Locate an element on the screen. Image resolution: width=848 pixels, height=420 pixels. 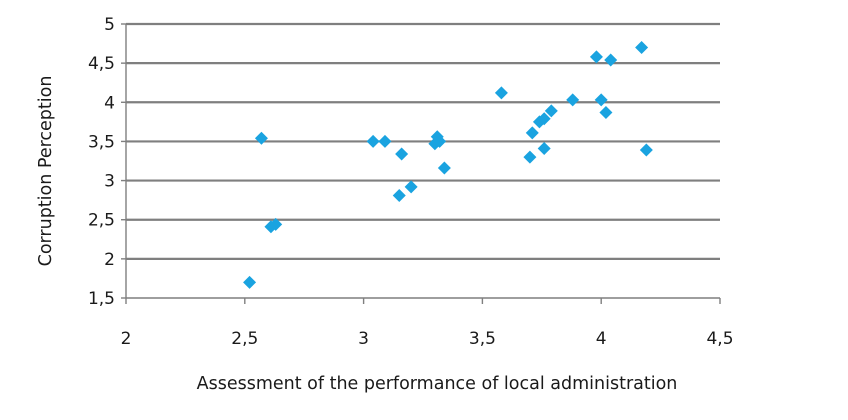
y-tick-label: 1,5 is located at coordinates (101, 299).